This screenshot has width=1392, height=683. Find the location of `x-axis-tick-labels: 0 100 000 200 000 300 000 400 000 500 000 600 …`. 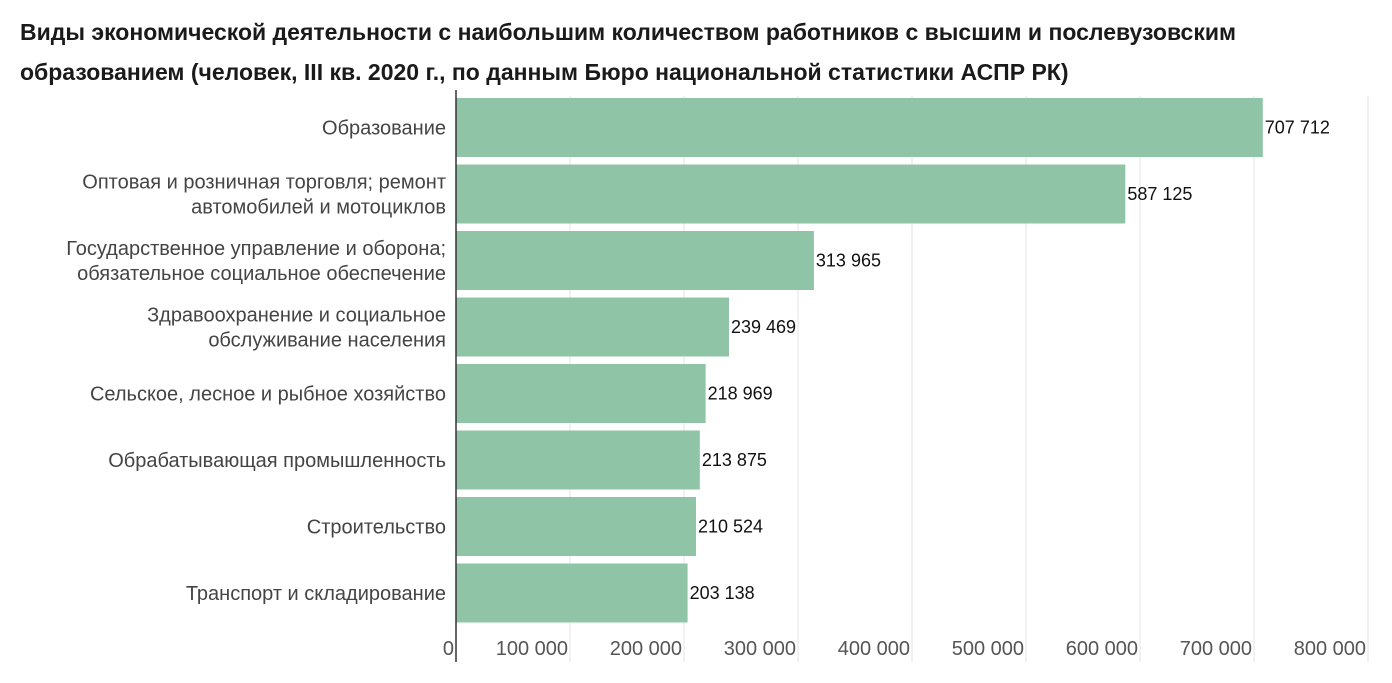

x-axis-tick-labels: 0 100 000 200 000 300 000 400 000 500 000 600 … is located at coordinates (904, 649).